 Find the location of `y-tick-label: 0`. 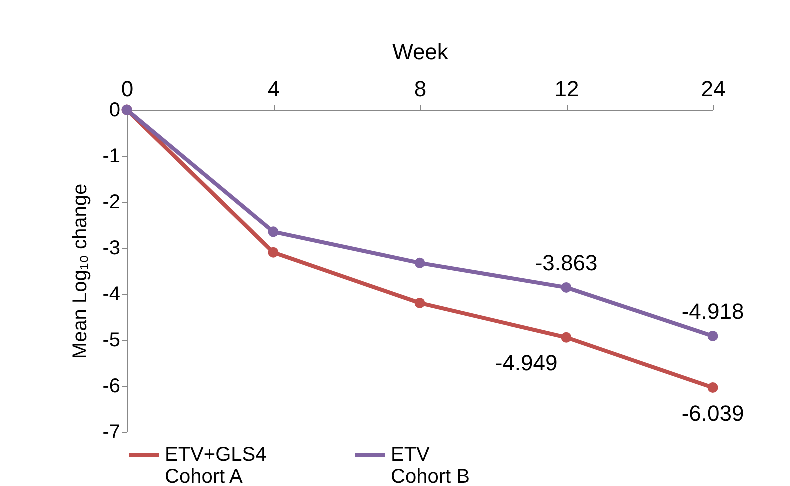

y-tick-label: 0 is located at coordinates (114, 111).